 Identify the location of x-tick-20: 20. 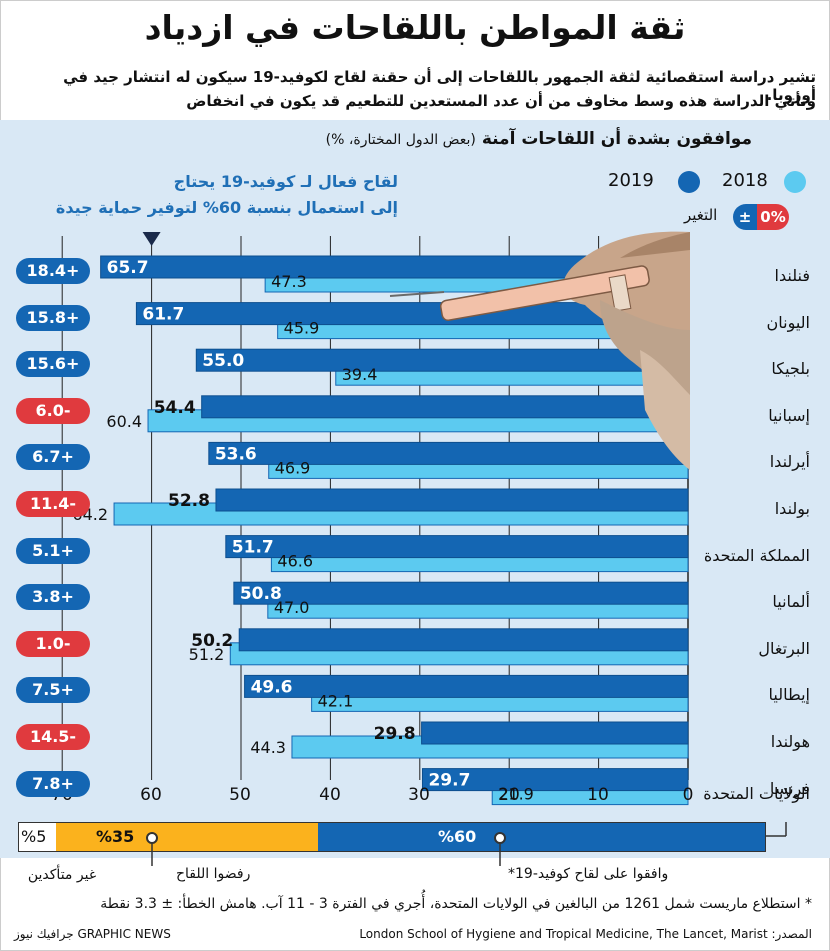
(509, 795).